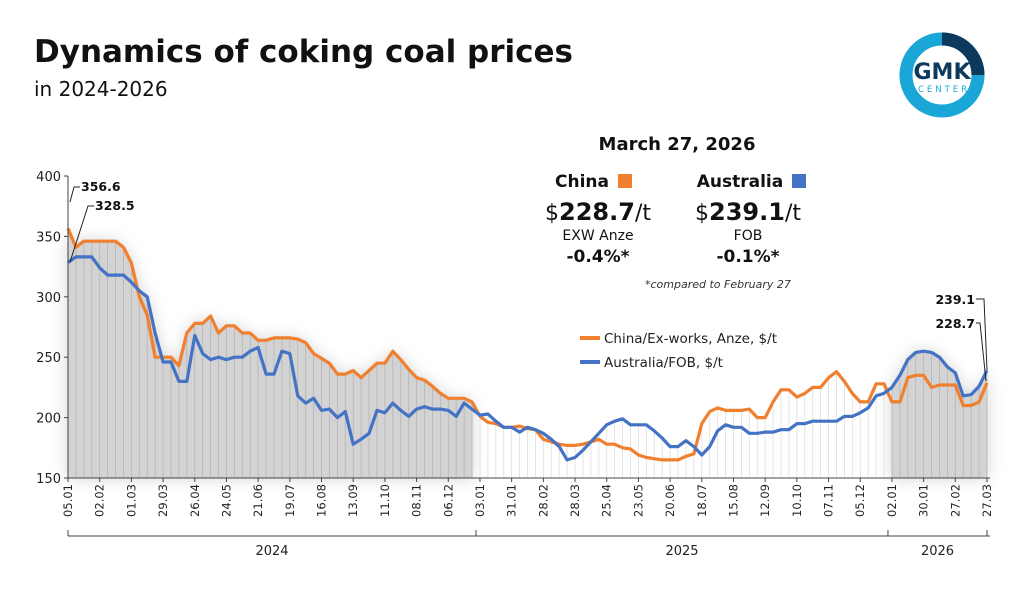 The height and width of the screenshot is (589, 1024). Describe the element at coordinates (677, 144) in the screenshot. I see `summary-date: March 27, 2026` at that location.